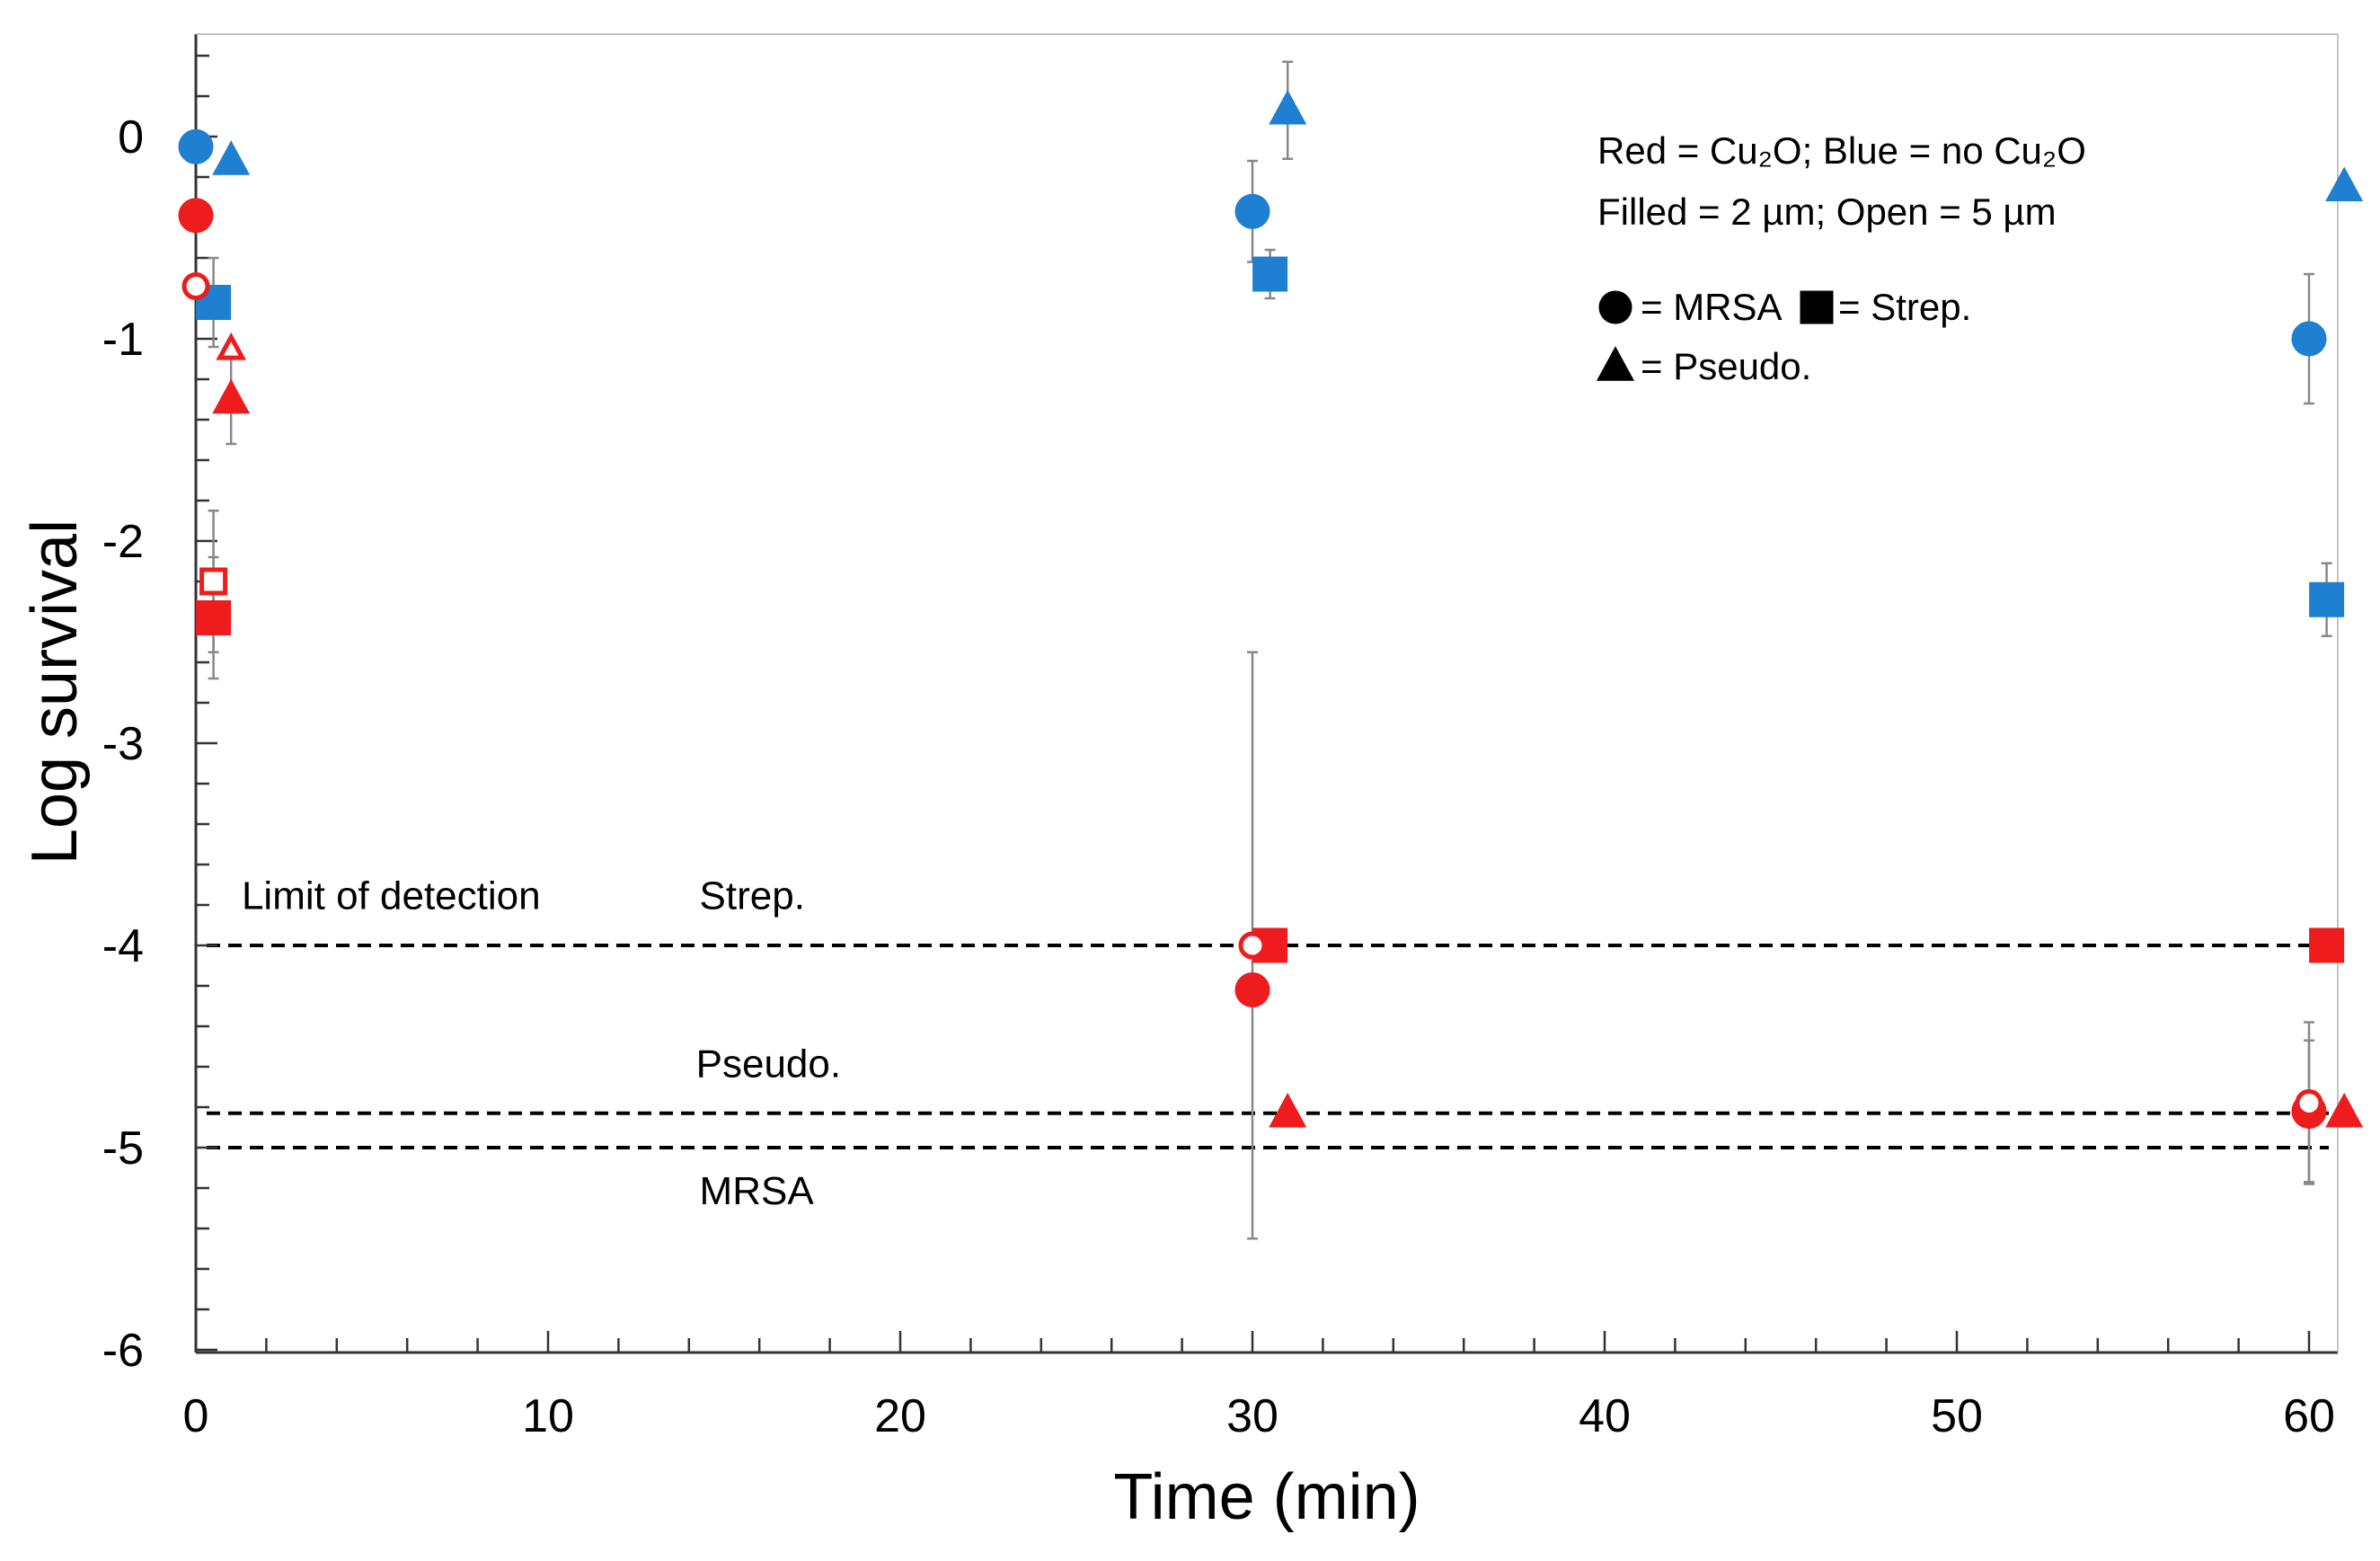  Describe the element at coordinates (1615, 307) in the screenshot. I see `legend-circle-icon` at that location.